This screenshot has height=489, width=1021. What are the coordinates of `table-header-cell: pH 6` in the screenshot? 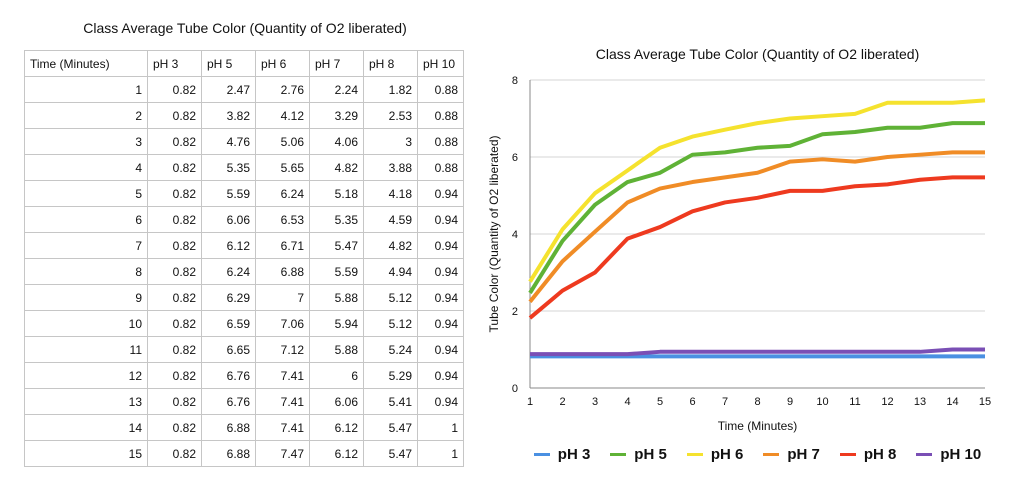 It's located at (282, 63).